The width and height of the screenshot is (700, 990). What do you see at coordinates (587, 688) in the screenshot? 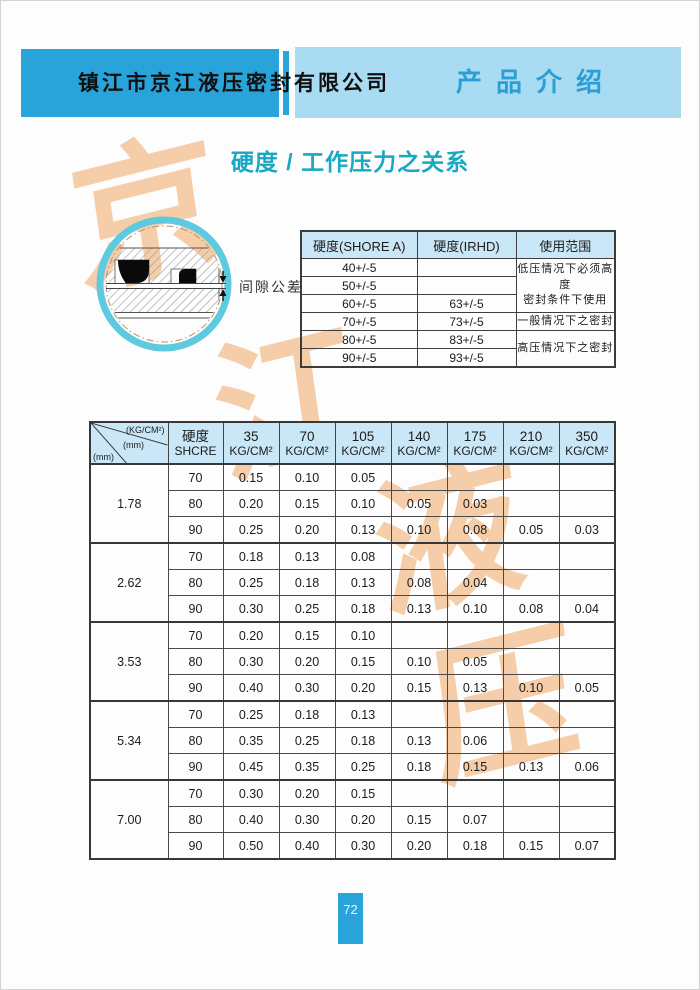
I see `pressure-cell: 0.05` at bounding box center [587, 688].